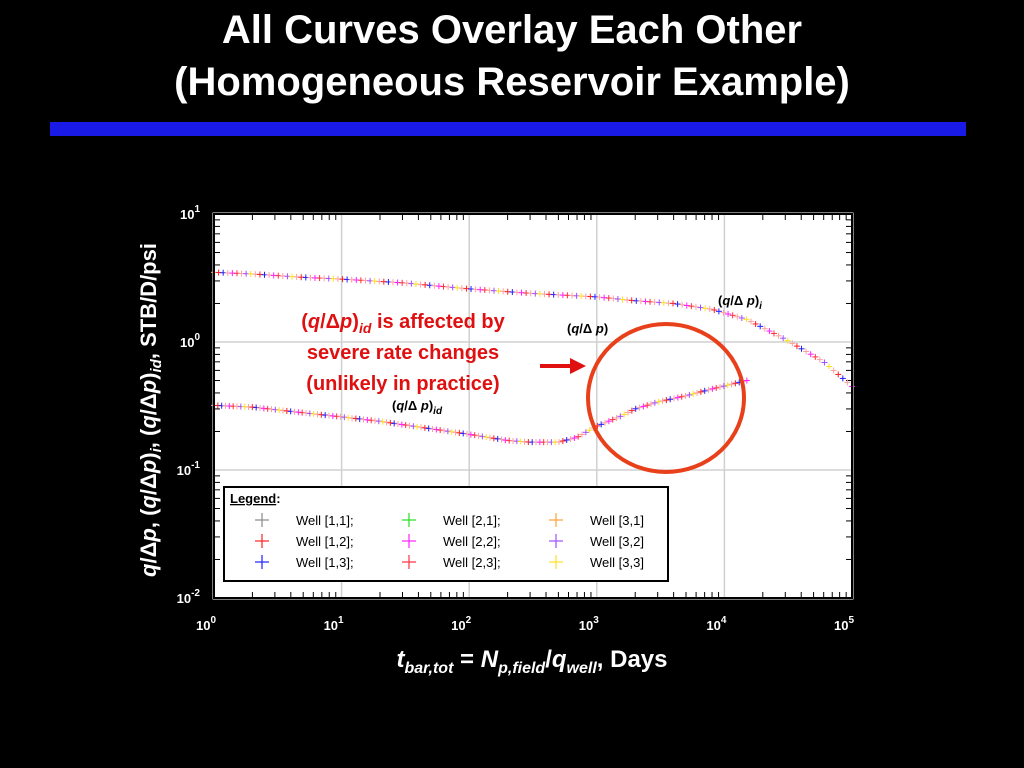 This screenshot has width=1024, height=768. I want to click on legend-entry-label: Well [2,3];, so click(472, 562).